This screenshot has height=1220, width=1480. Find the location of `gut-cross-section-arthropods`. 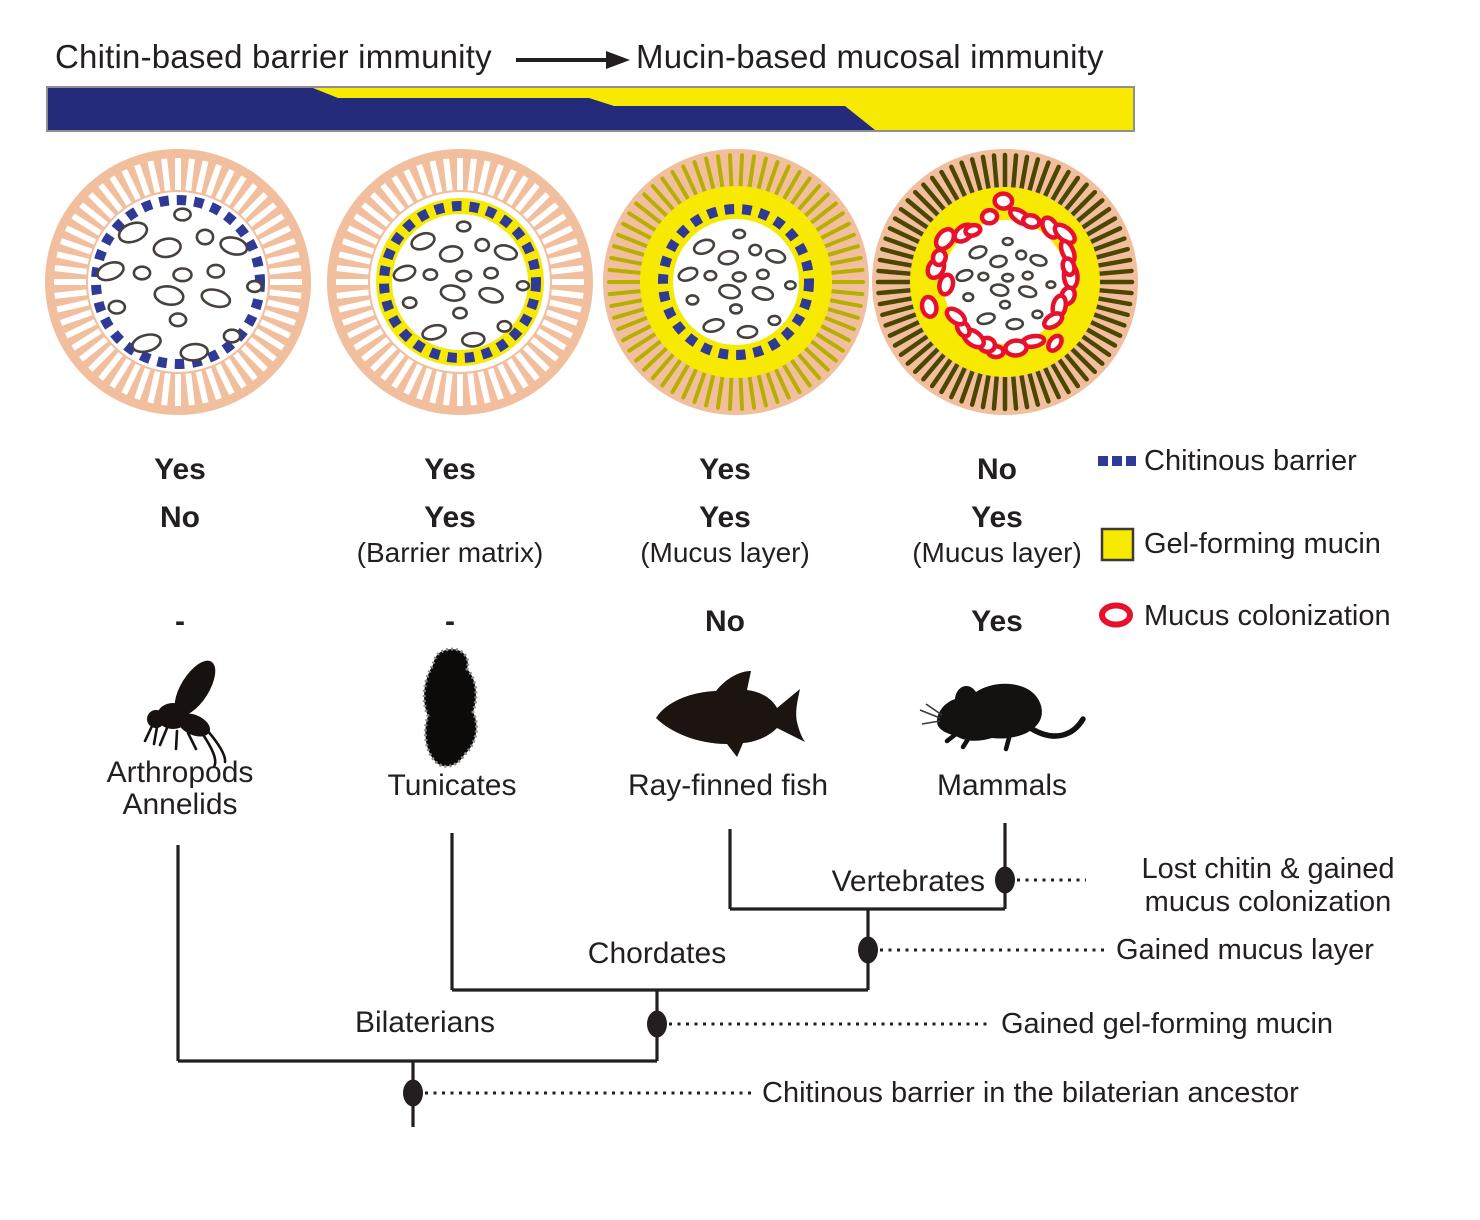

gut-cross-section-arthropods is located at coordinates (178, 282).